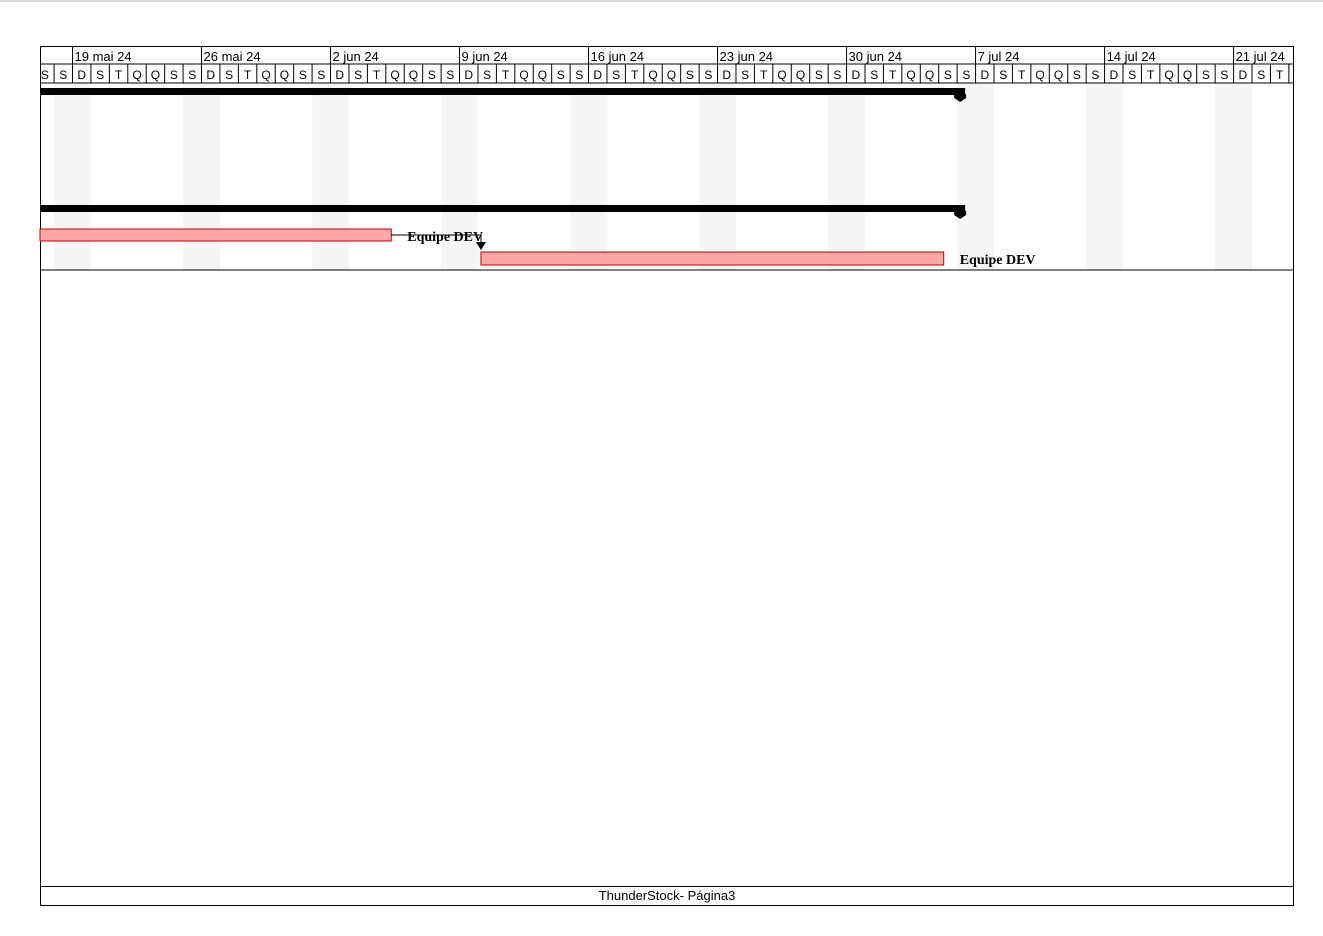 Image resolution: width=1323 pixels, height=936 pixels. What do you see at coordinates (999, 56) in the screenshot?
I see `week-label: 7 jul 24` at bounding box center [999, 56].